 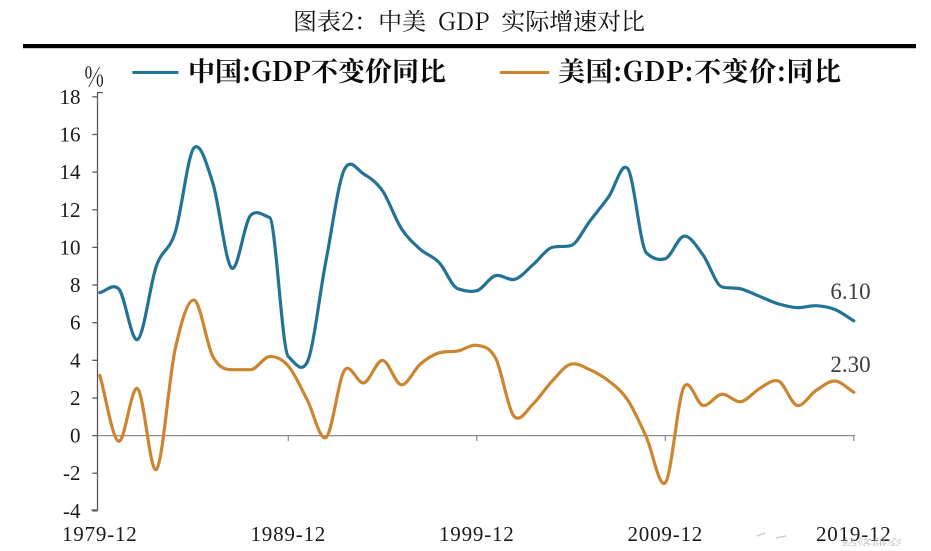 What do you see at coordinates (72, 473) in the screenshot?
I see `svg-text: -2` at bounding box center [72, 473].